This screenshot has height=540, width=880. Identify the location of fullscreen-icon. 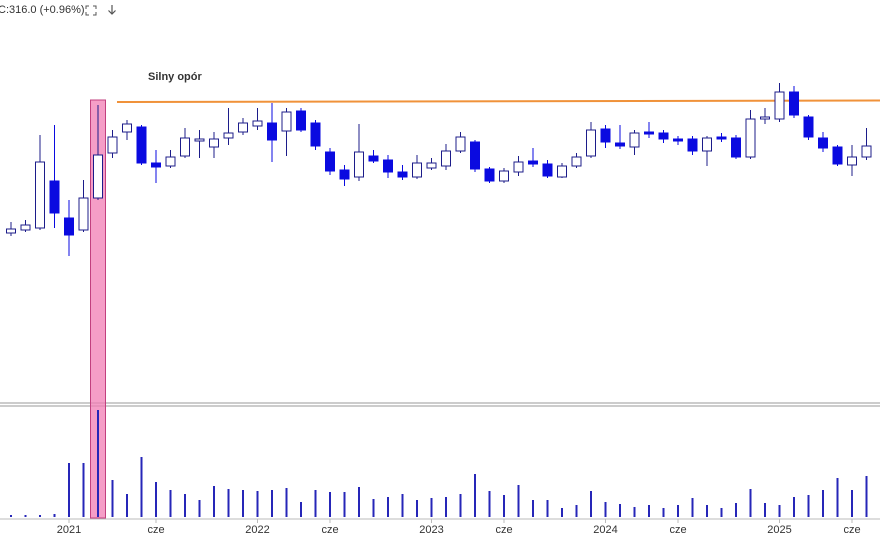
(91, 10).